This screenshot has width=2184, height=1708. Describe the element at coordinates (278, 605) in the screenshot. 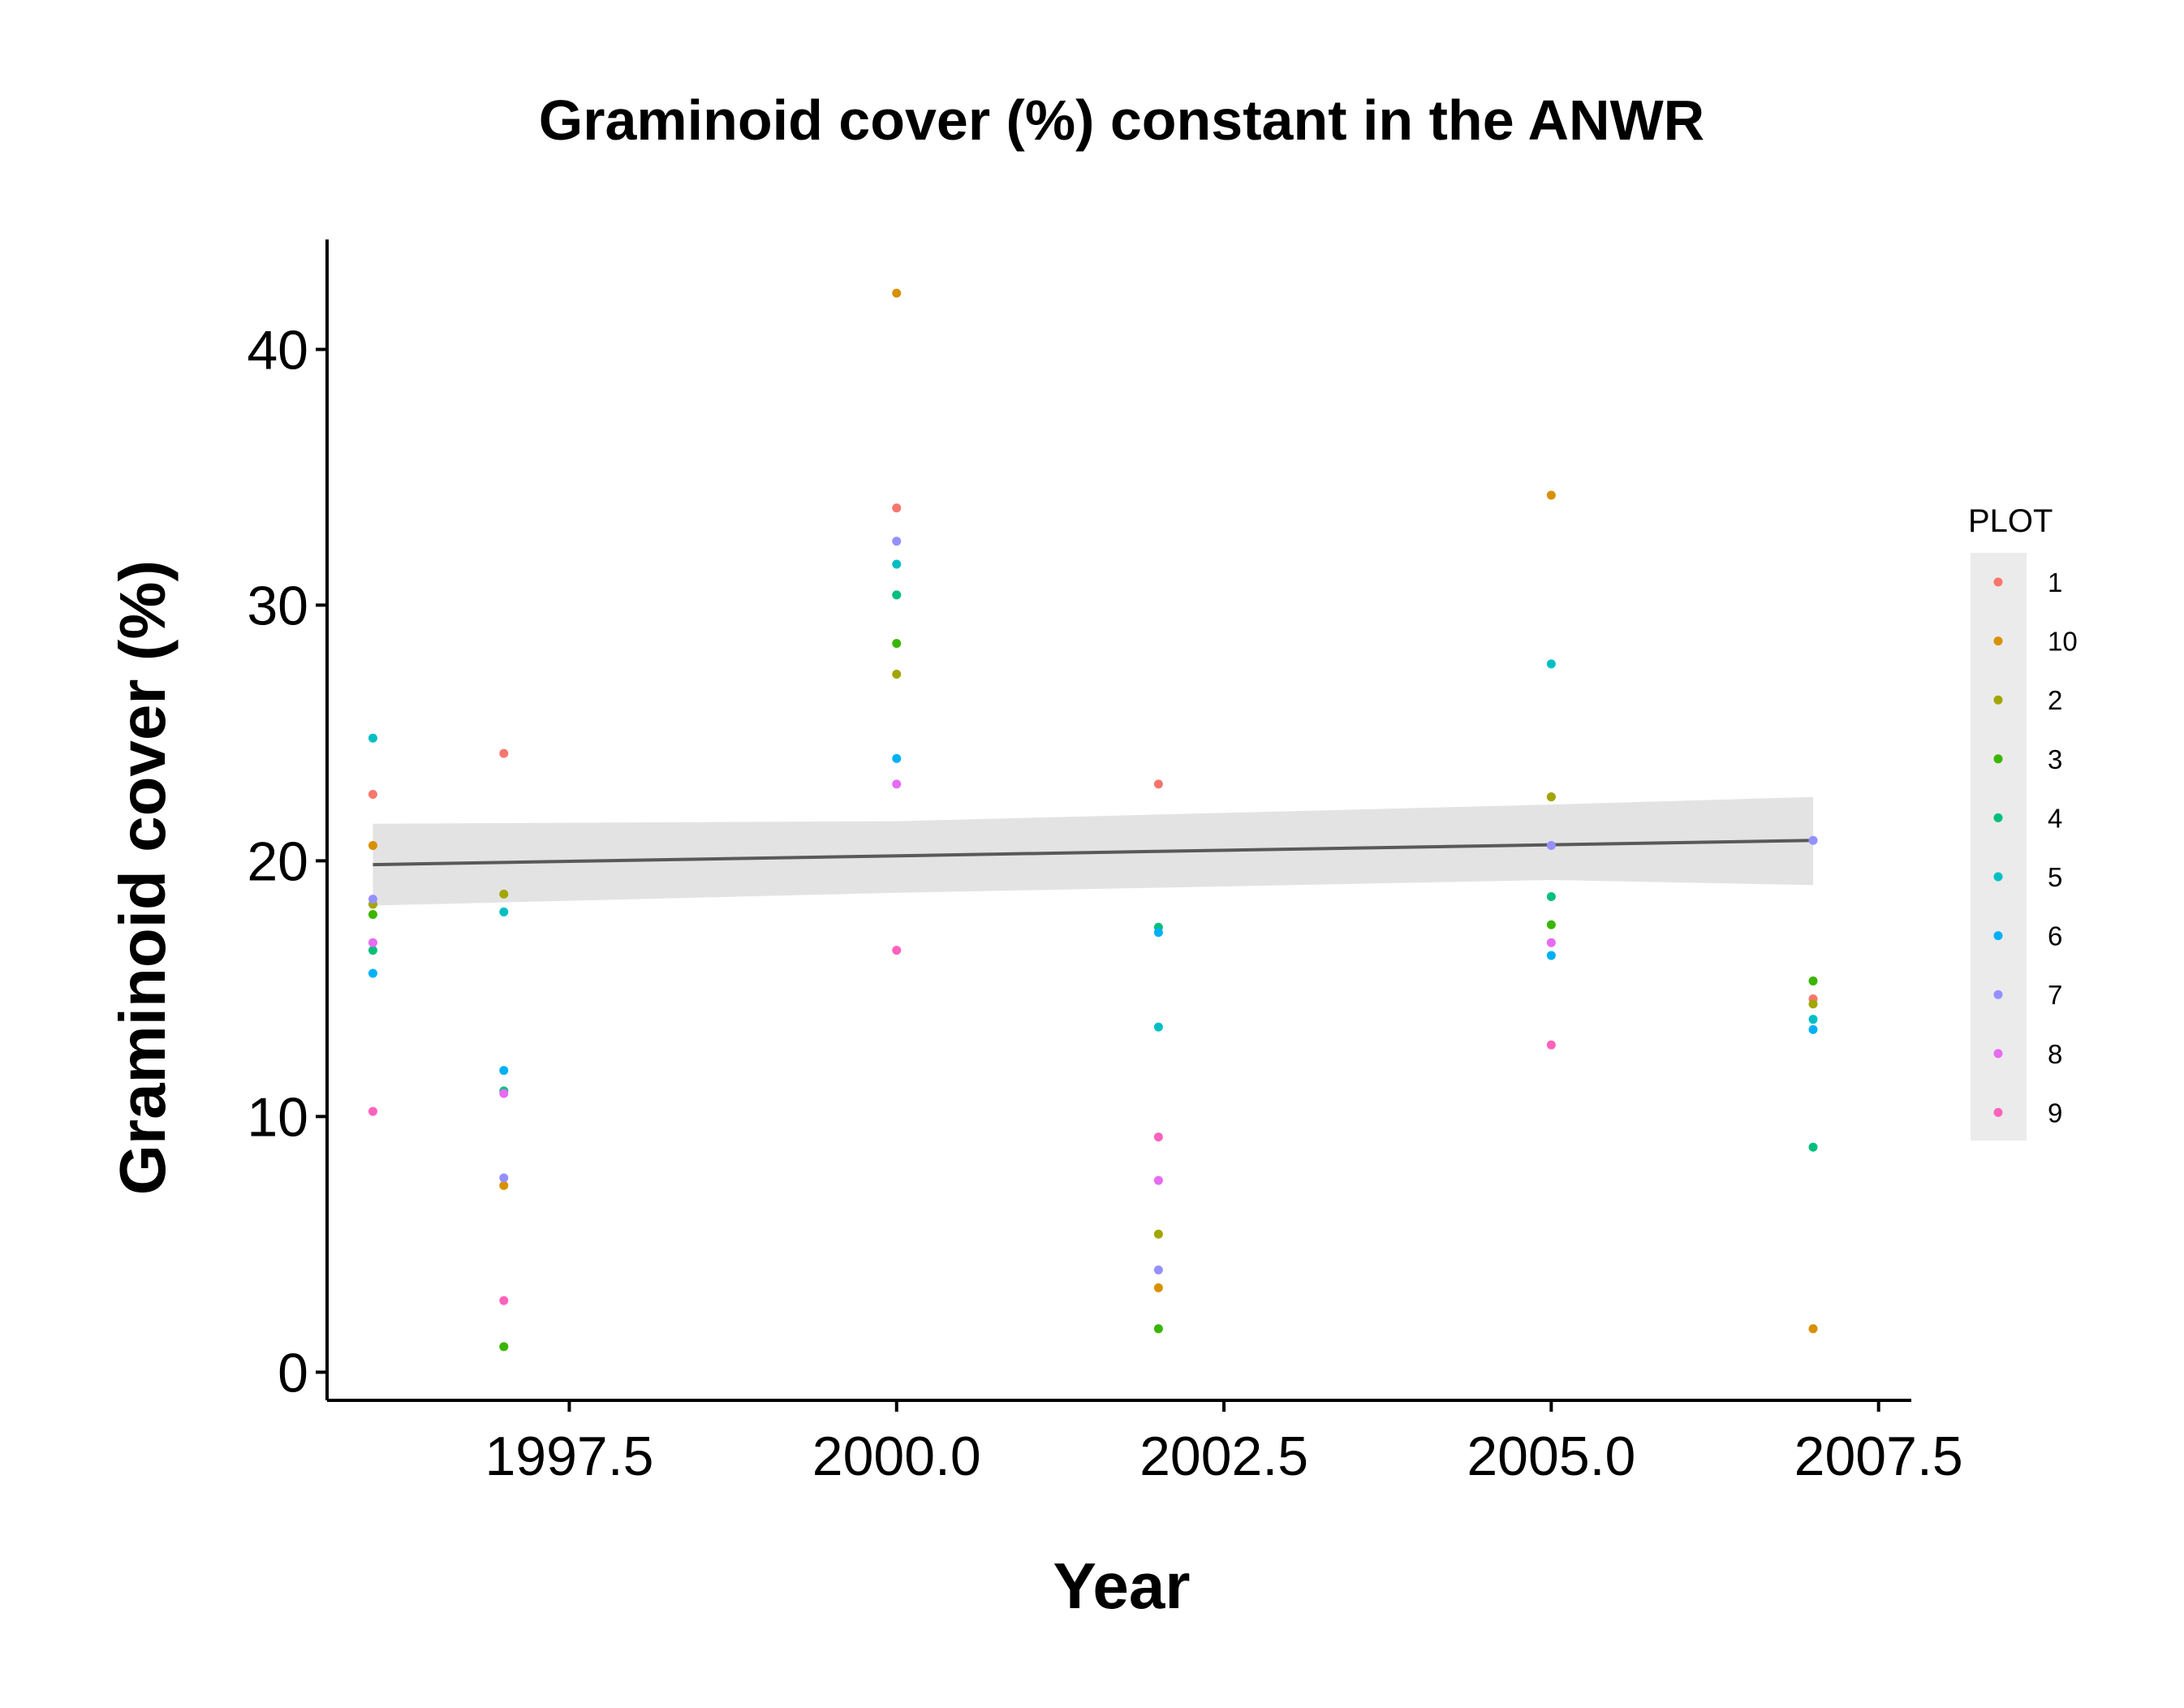

I see `y-tick-label: 30` at that location.